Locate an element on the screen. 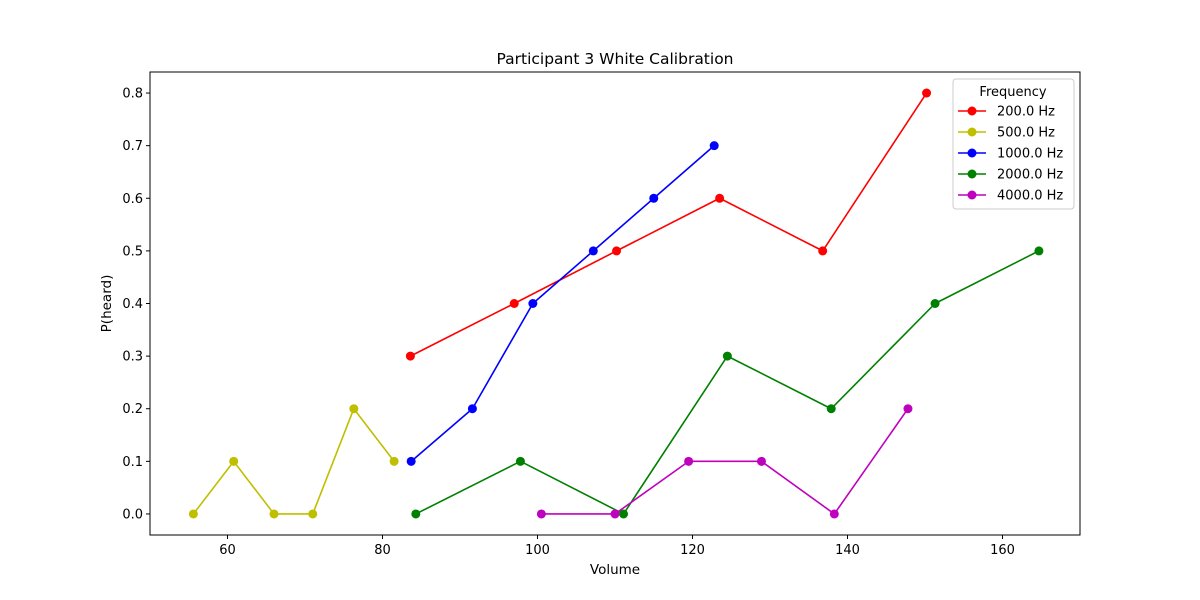 This screenshot has height=600, width=1200. legend-label: 200.0 Hz is located at coordinates (1026, 112).